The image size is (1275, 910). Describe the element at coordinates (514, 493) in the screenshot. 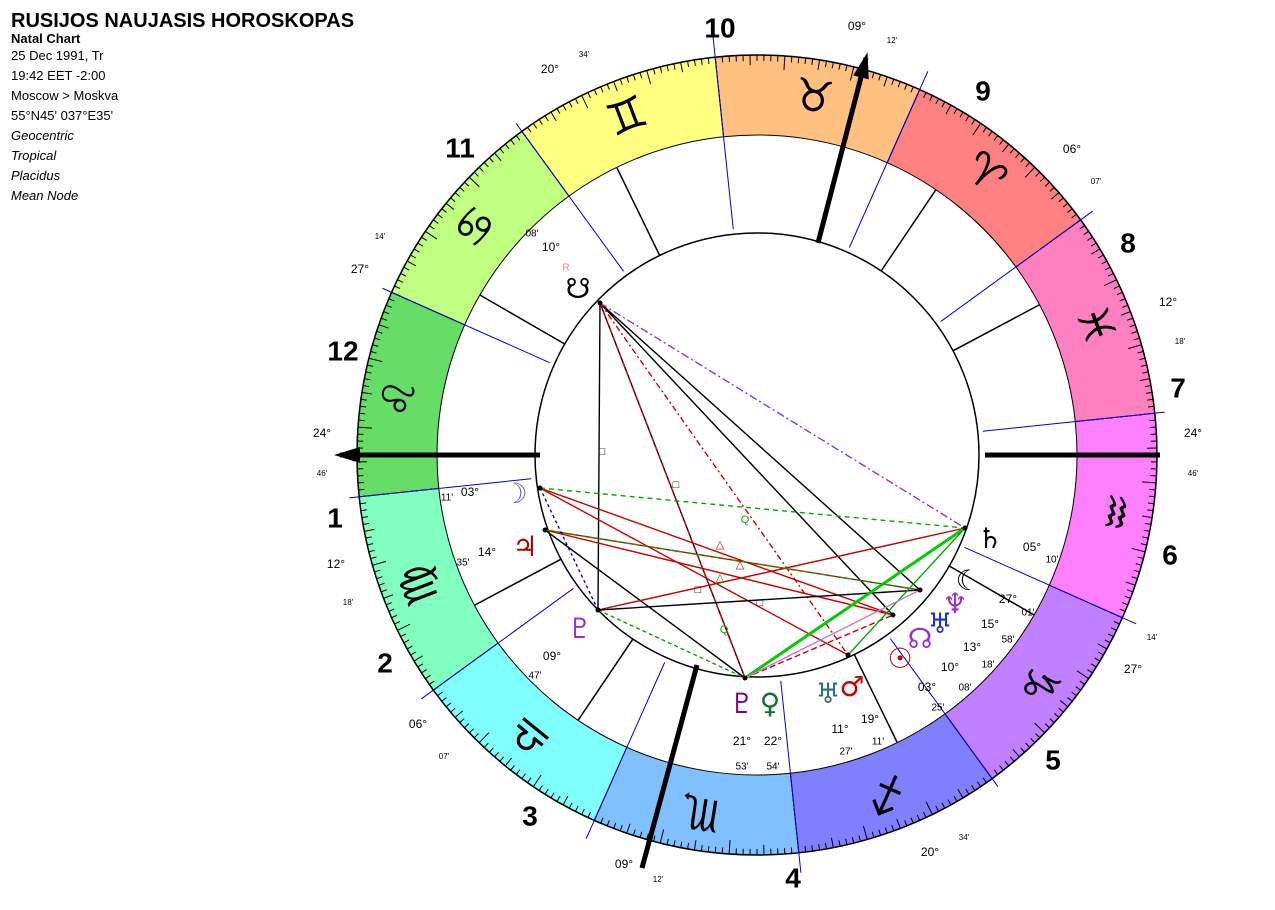

I see `planet-glyph: ☽` at that location.